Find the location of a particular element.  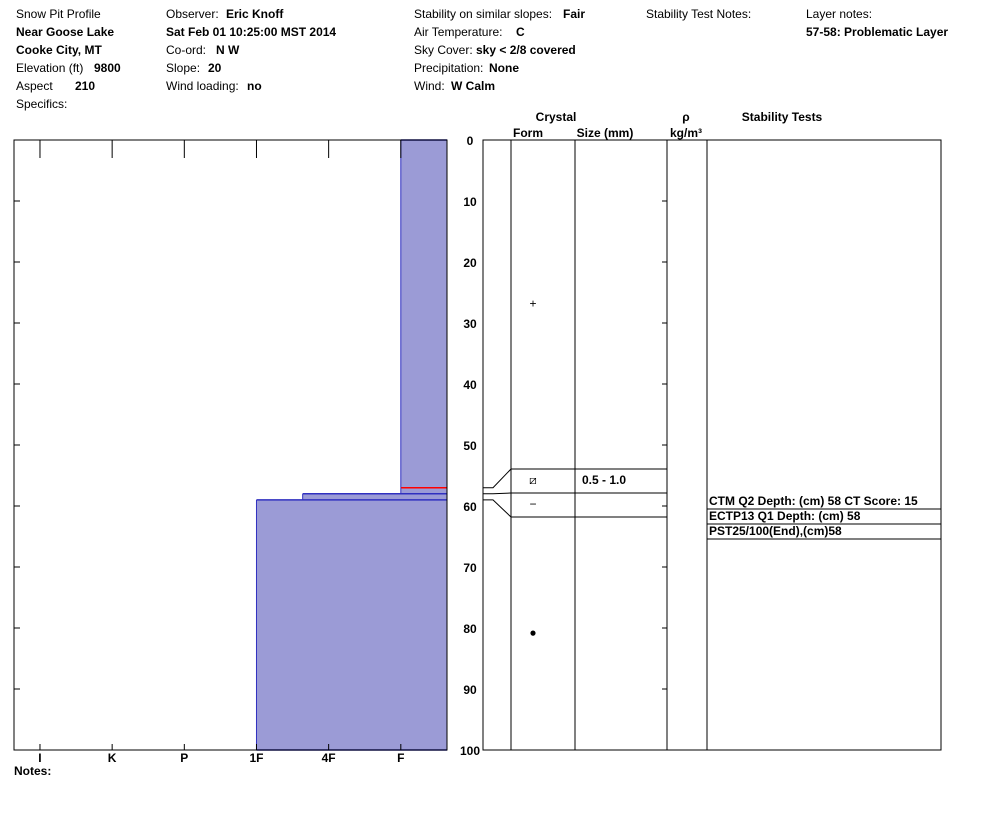

field-value: 20 is located at coordinates (215, 68).